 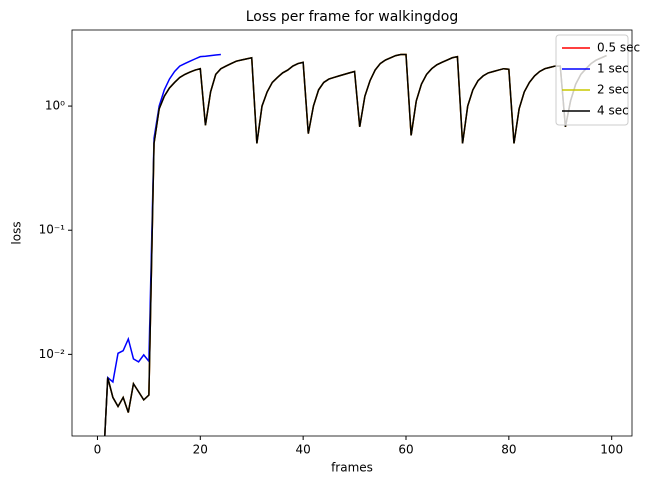 What do you see at coordinates (52, 230) in the screenshot?
I see `y-tick-label: 10⁻¹` at bounding box center [52, 230].